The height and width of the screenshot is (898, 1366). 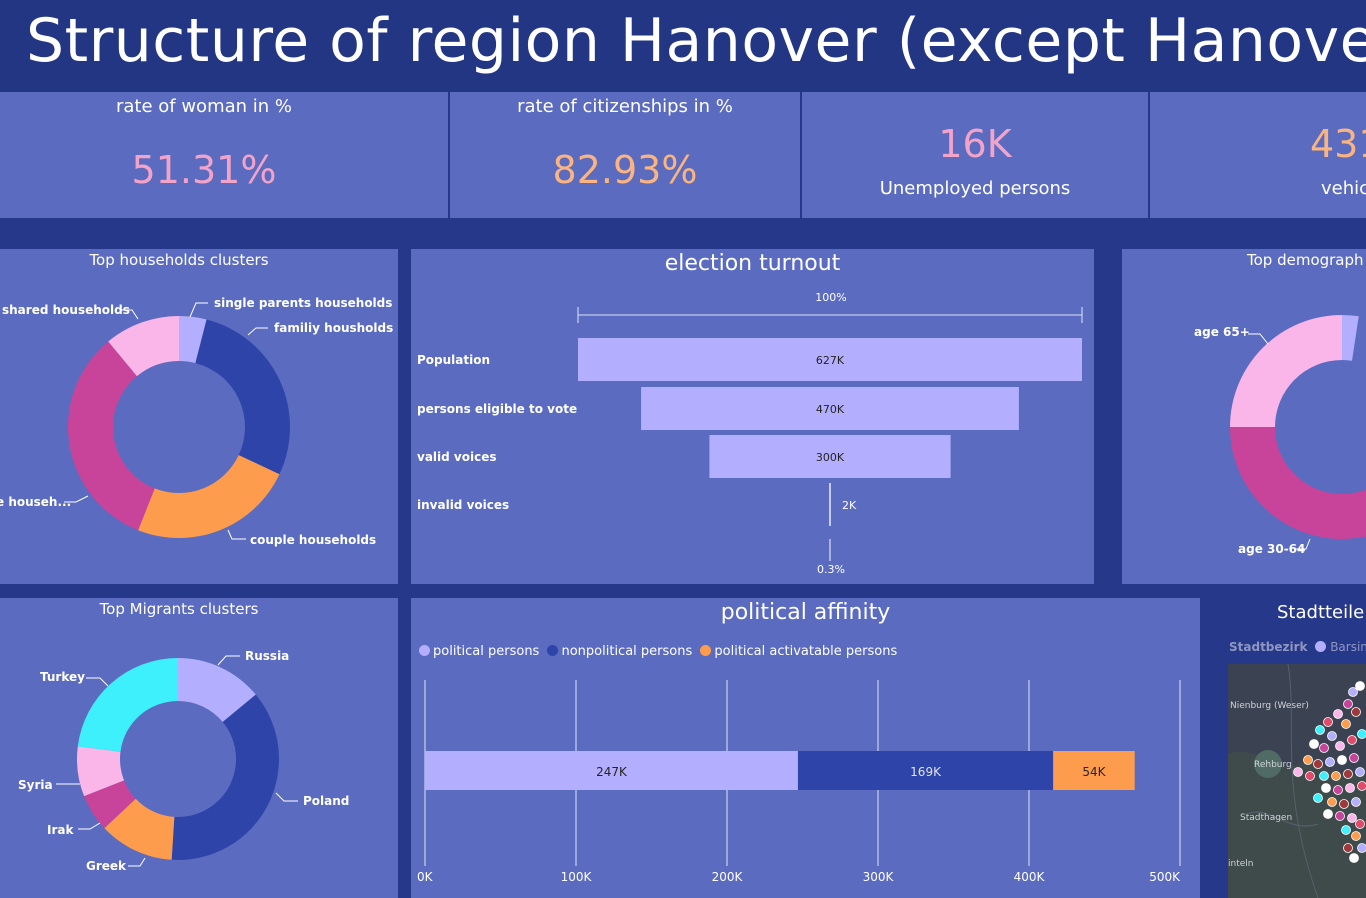 I want to click on households-slice-shared-households, so click(x=143, y=346).